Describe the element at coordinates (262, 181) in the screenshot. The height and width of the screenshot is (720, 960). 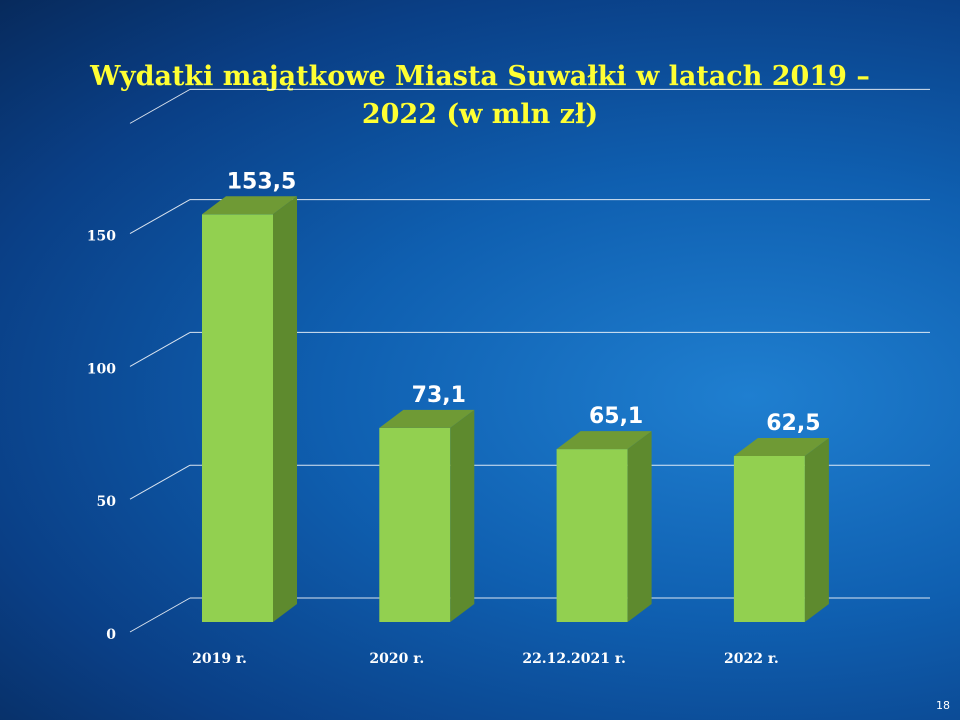
I see `data-label: 153,5` at that location.